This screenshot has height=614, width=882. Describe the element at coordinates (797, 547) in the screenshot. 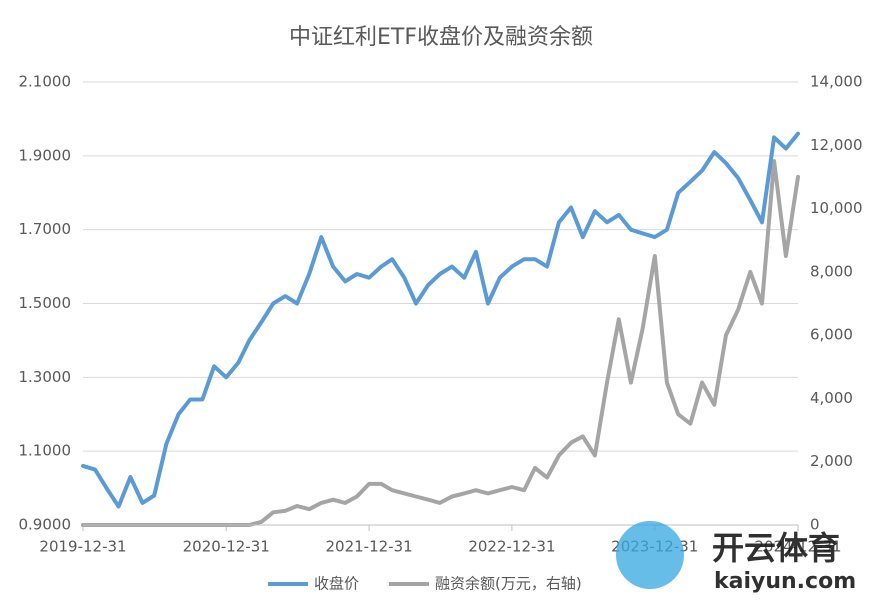

I see `x-tick-label: 2024-12-31` at that location.